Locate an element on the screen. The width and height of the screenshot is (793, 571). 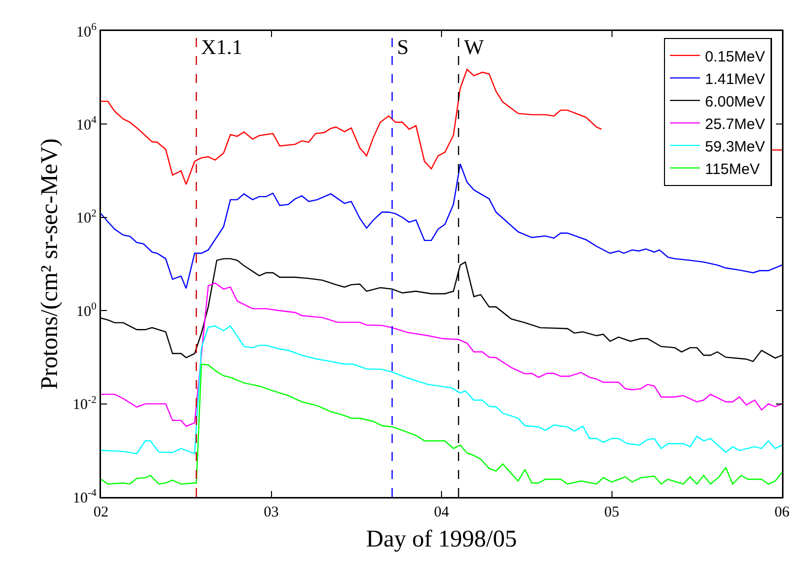
legend-label: 6.00MeV is located at coordinates (735, 101).